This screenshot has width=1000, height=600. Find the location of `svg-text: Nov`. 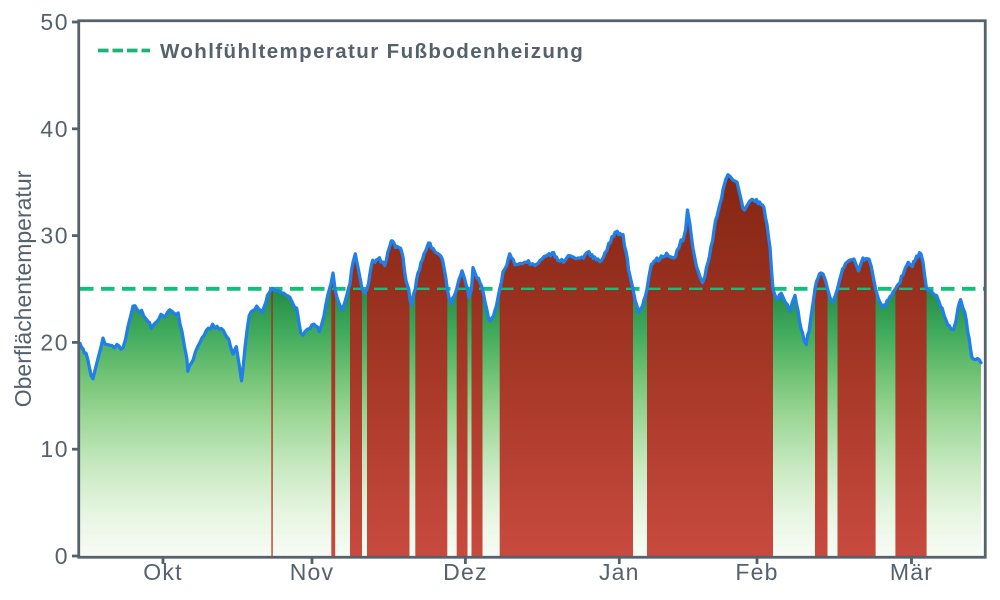

svg-text: Nov is located at coordinates (312, 572).